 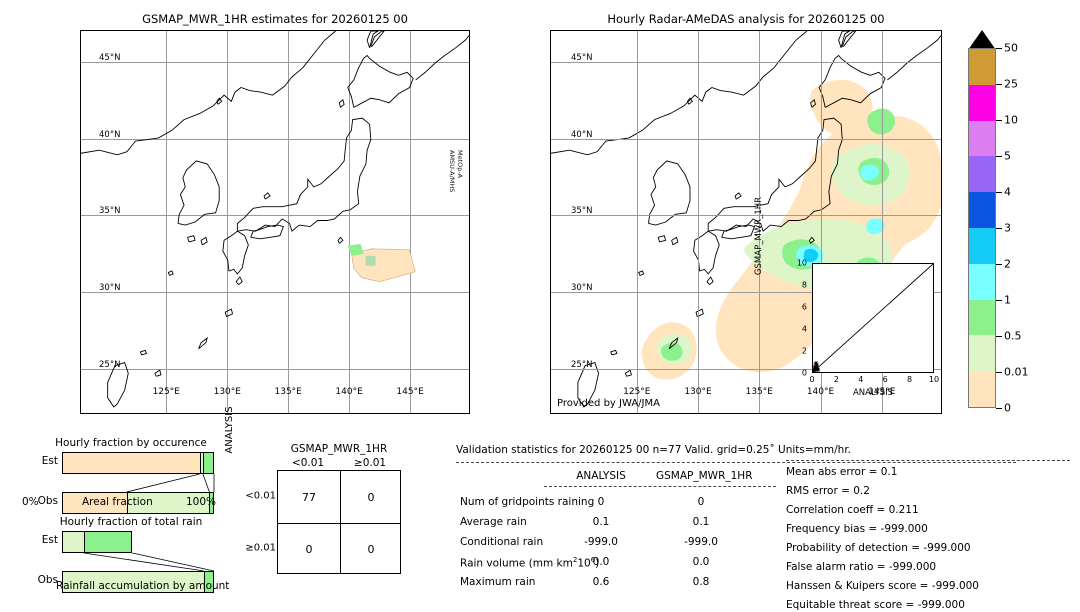 What do you see at coordinates (131, 443) in the screenshot?
I see `occurrence-chart-title: Hourly fraction by occurence` at bounding box center [131, 443].